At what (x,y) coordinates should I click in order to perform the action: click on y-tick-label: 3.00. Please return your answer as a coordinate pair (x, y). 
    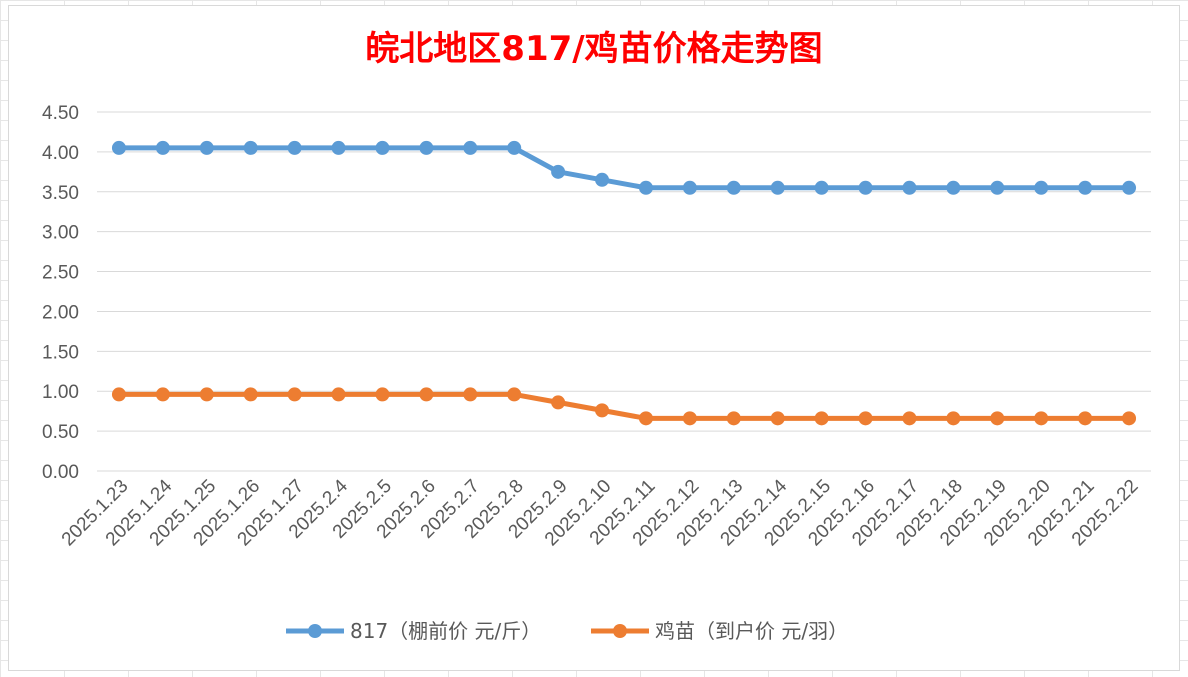
    Looking at the image, I should click on (60, 233).